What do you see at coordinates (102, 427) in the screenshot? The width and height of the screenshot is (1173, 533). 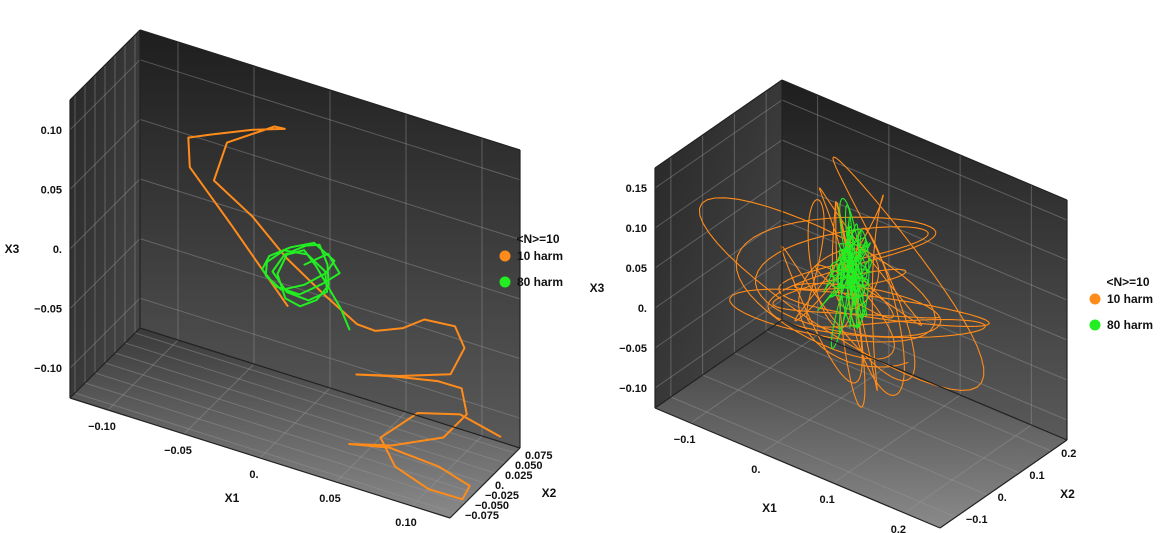 I see `x-tick-label: −0.10` at bounding box center [102, 427].